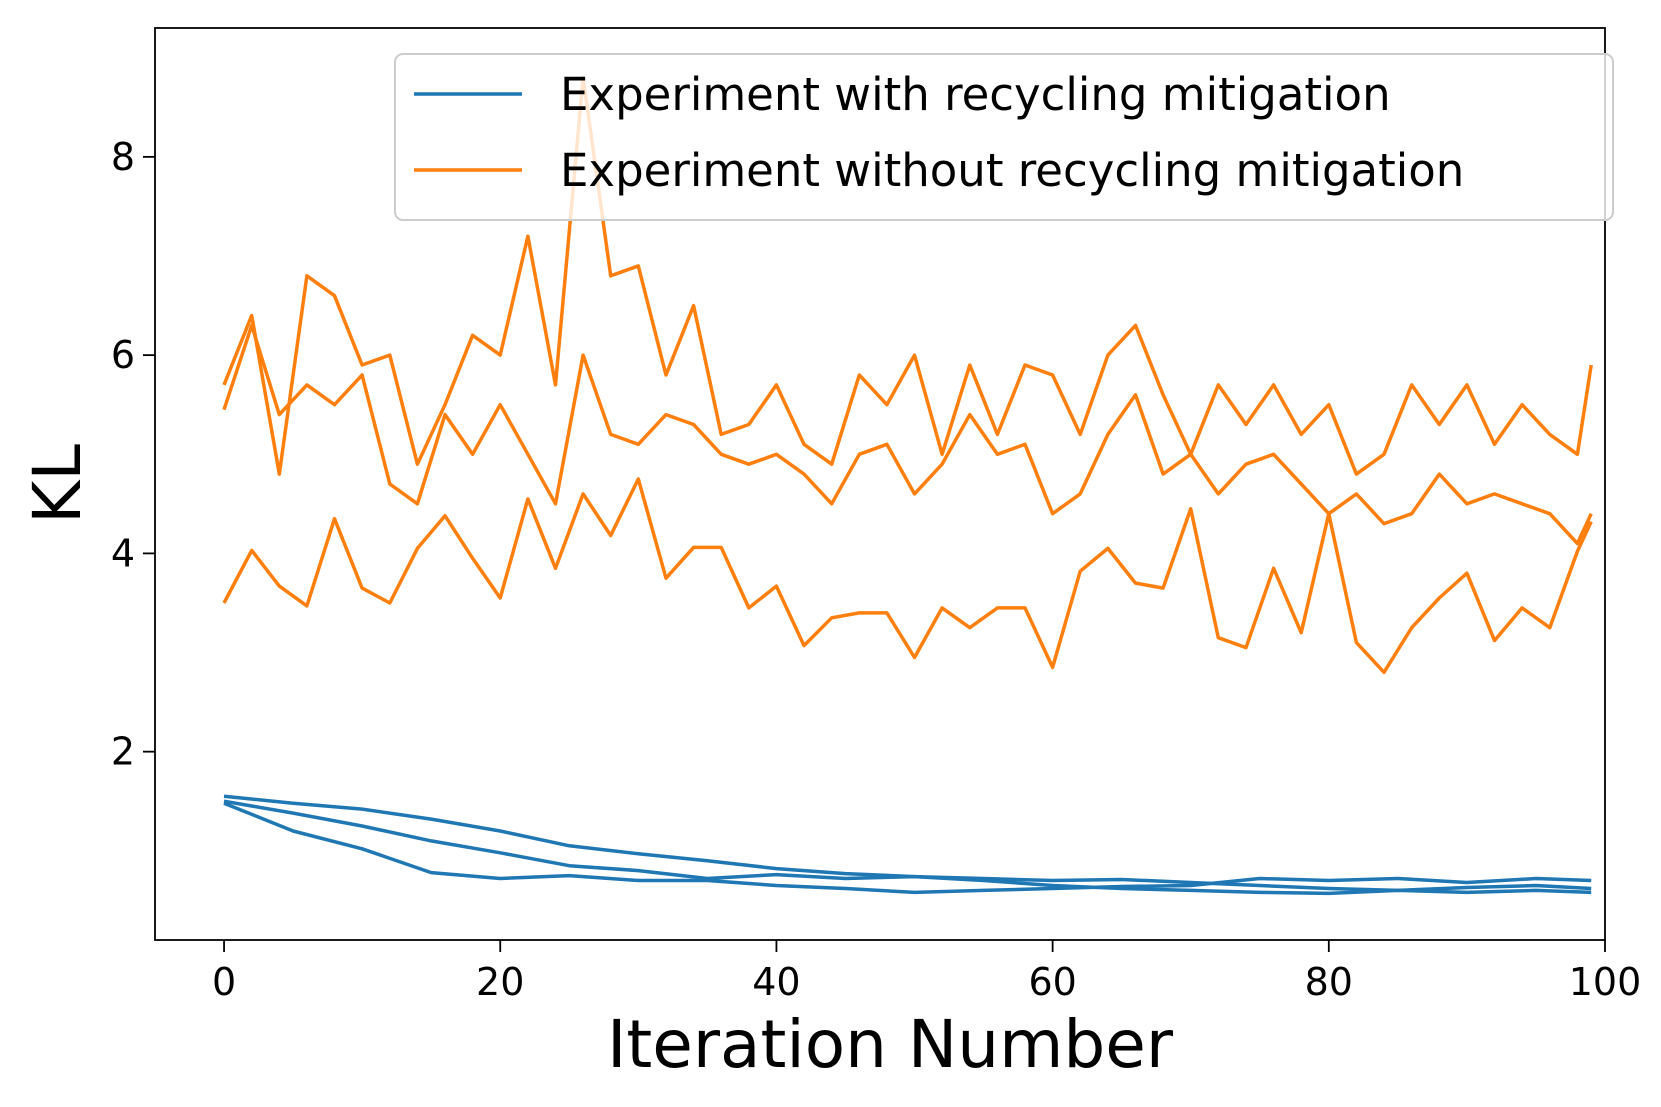  What do you see at coordinates (123, 157) in the screenshot?
I see `y-tick-label: 8` at bounding box center [123, 157].